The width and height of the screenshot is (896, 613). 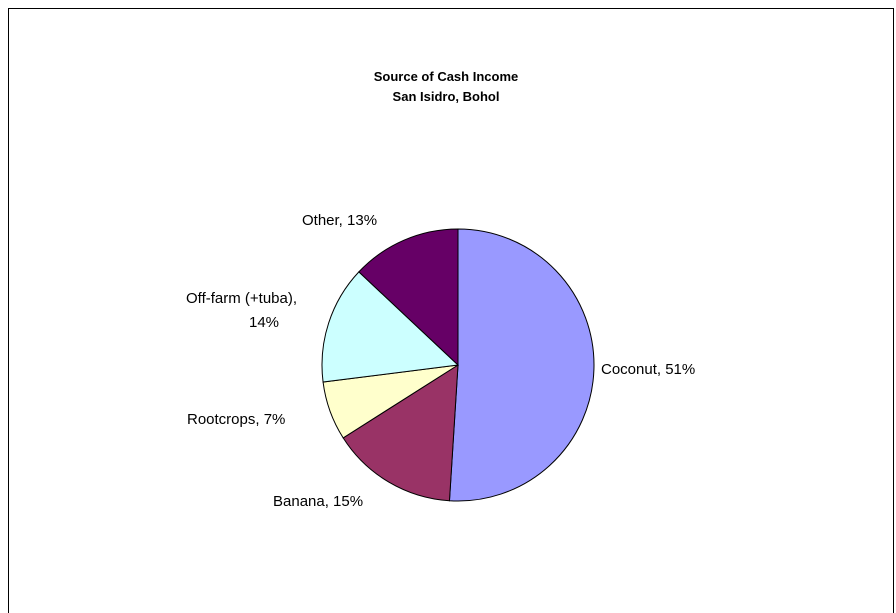 What do you see at coordinates (400, 433) in the screenshot?
I see `pie-slice-banana` at bounding box center [400, 433].